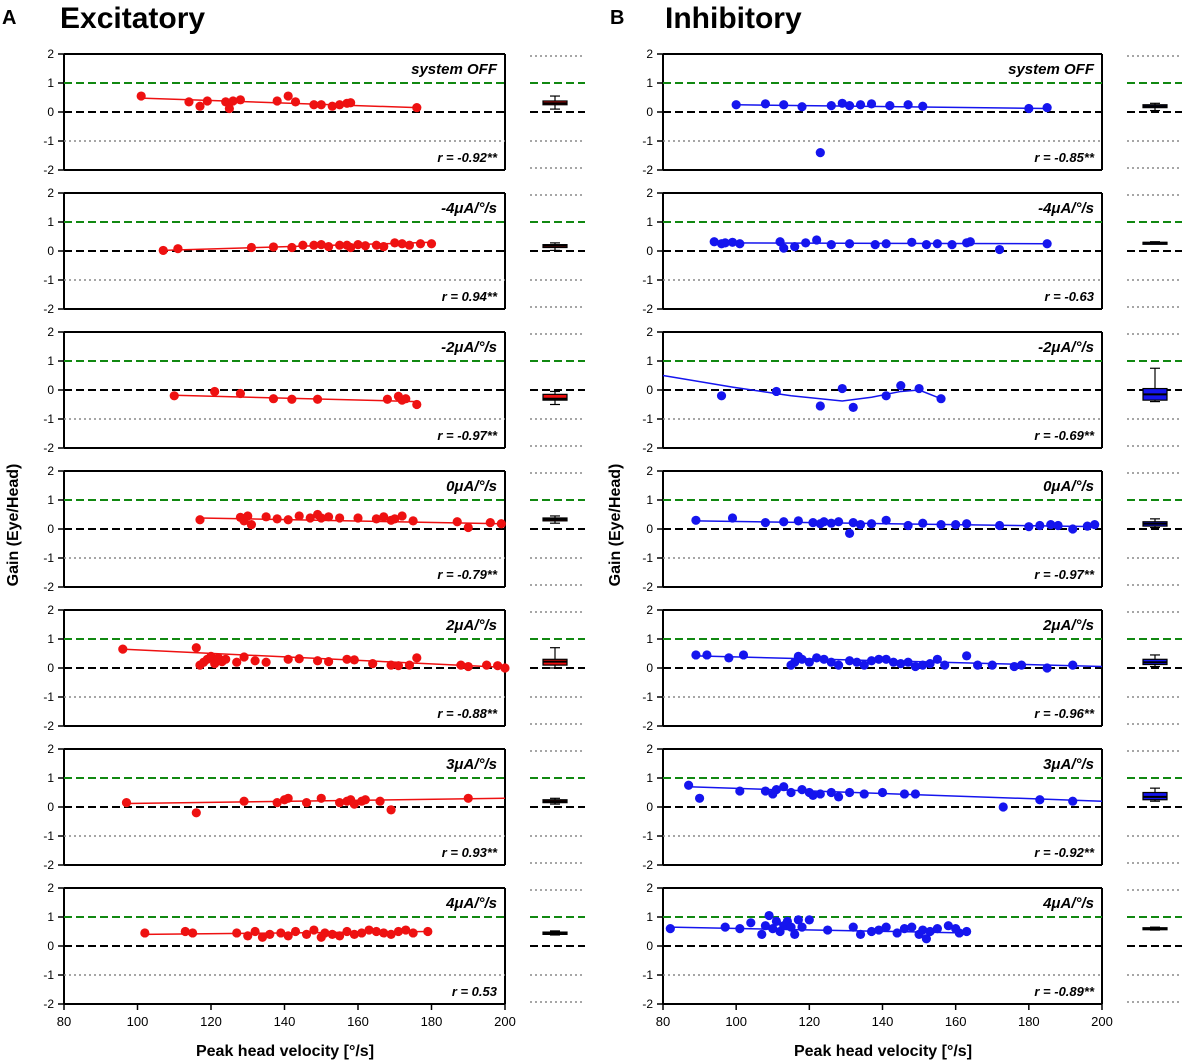 The width and height of the screenshot is (1192, 1064). I want to click on condition-label: -4μA/°/s, so click(1066, 208).